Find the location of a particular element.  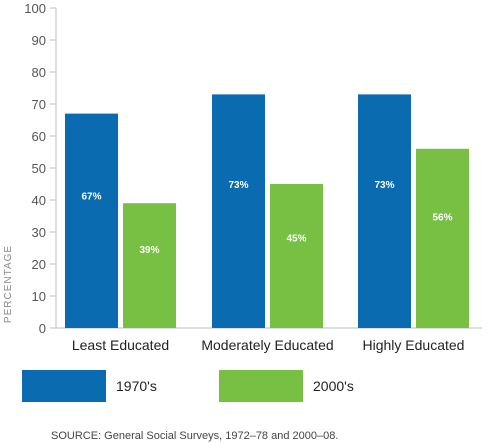

y-tick-label: 0 is located at coordinates (42, 328).